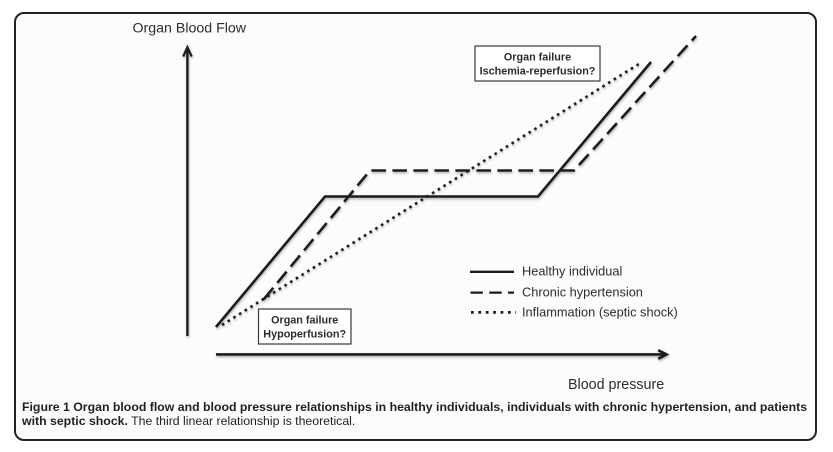 The width and height of the screenshot is (833, 452). I want to click on svg-text: Inflammation (septic shock), so click(600, 311).